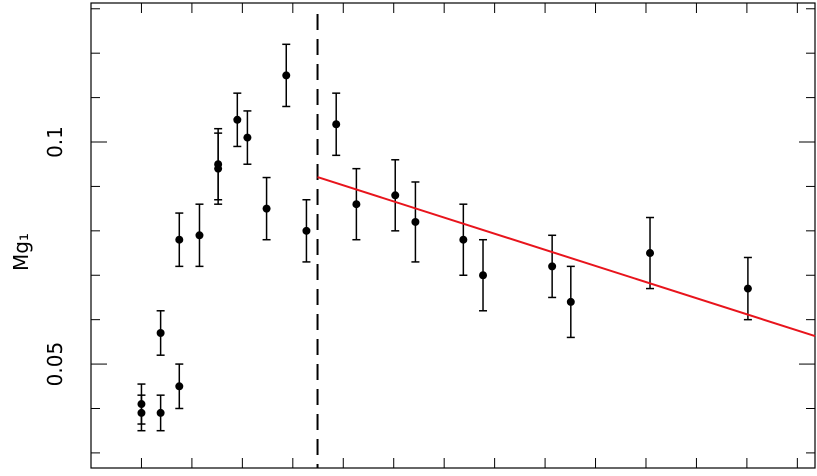  I want to click on y-axis-label: Mg₁, so click(21, 252).